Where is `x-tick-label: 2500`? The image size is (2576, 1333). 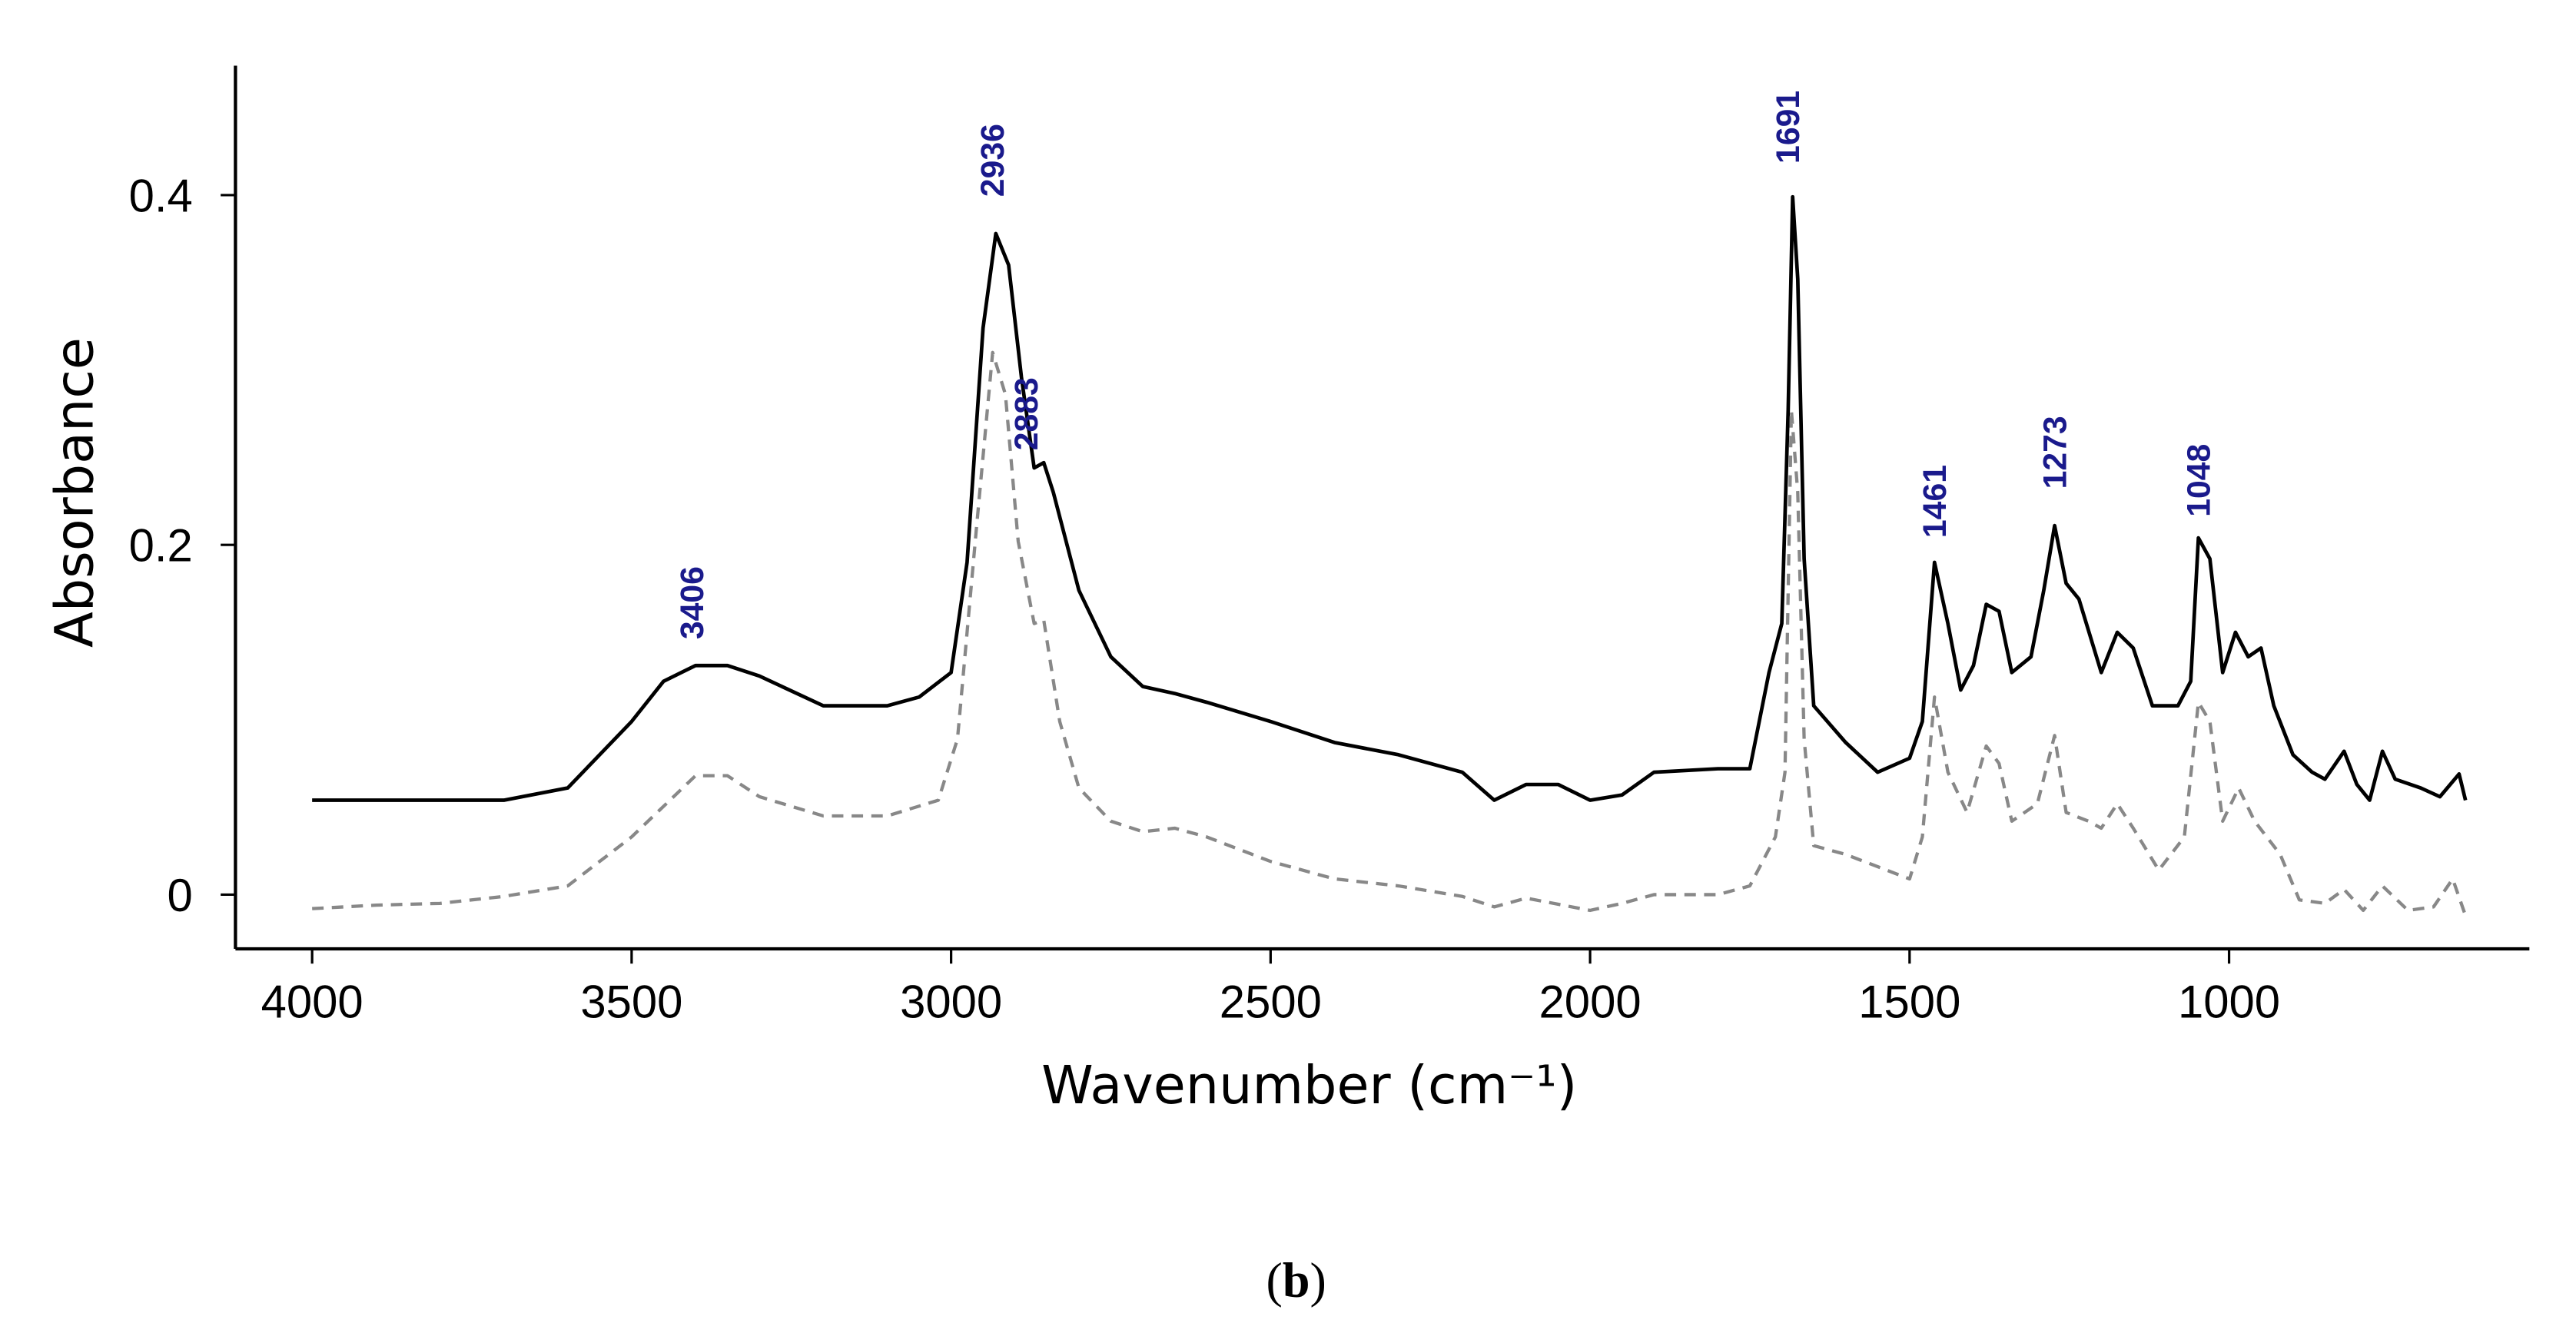 x-tick-label: 2500 is located at coordinates (1271, 1003).